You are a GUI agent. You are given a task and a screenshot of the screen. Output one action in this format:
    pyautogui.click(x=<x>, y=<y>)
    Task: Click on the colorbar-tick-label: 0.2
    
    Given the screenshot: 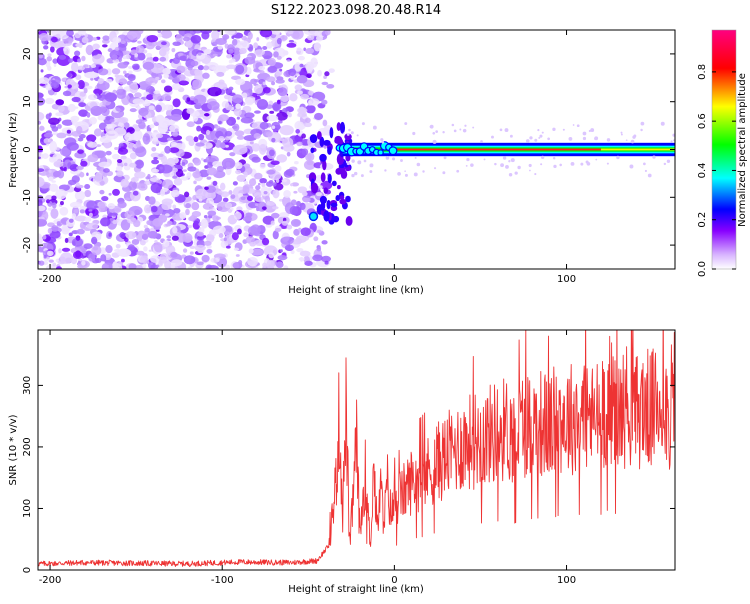 What is the action you would take?
    pyautogui.click(x=702, y=220)
    